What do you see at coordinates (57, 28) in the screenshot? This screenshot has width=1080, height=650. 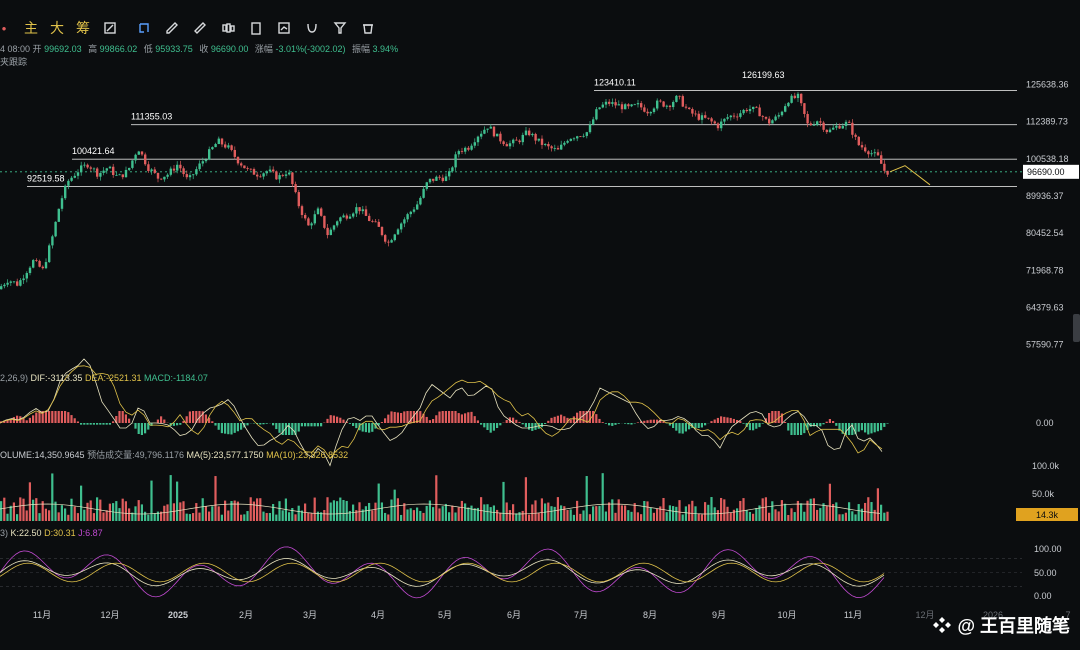 I see `toolbar-big: 大` at bounding box center [57, 28].